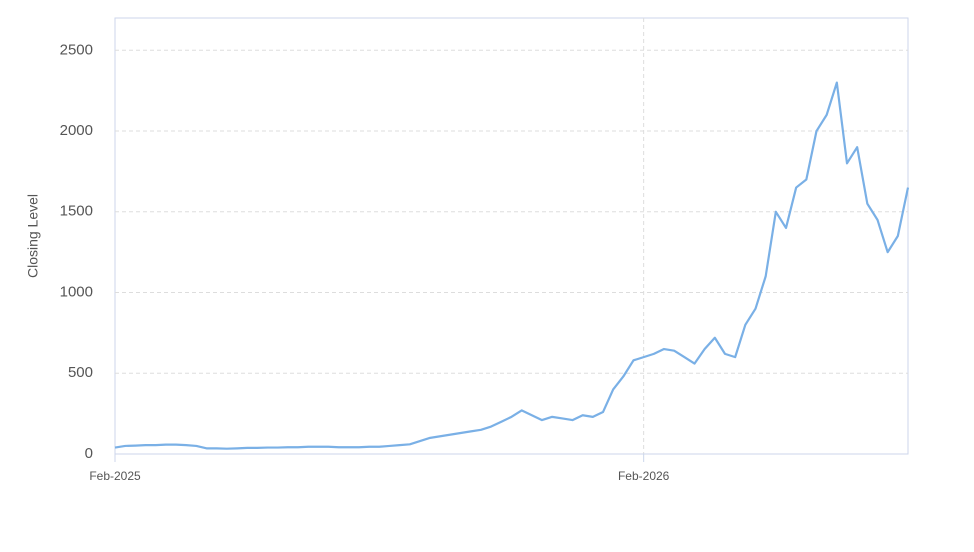 This screenshot has width=974, height=552. What do you see at coordinates (644, 476) in the screenshot?
I see `x-tick-label: Feb-2026` at bounding box center [644, 476].